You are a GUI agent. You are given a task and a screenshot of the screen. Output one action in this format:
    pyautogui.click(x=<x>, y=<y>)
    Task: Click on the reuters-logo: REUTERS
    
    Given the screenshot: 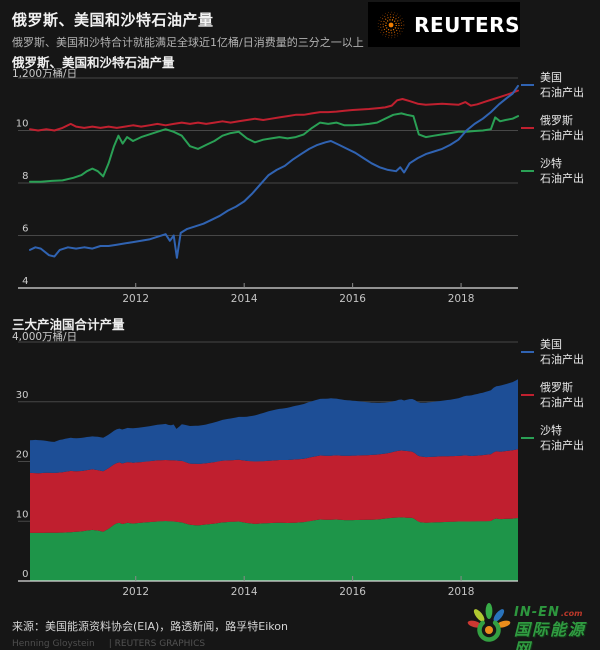 What is the action you would take?
    pyautogui.click(x=444, y=24)
    